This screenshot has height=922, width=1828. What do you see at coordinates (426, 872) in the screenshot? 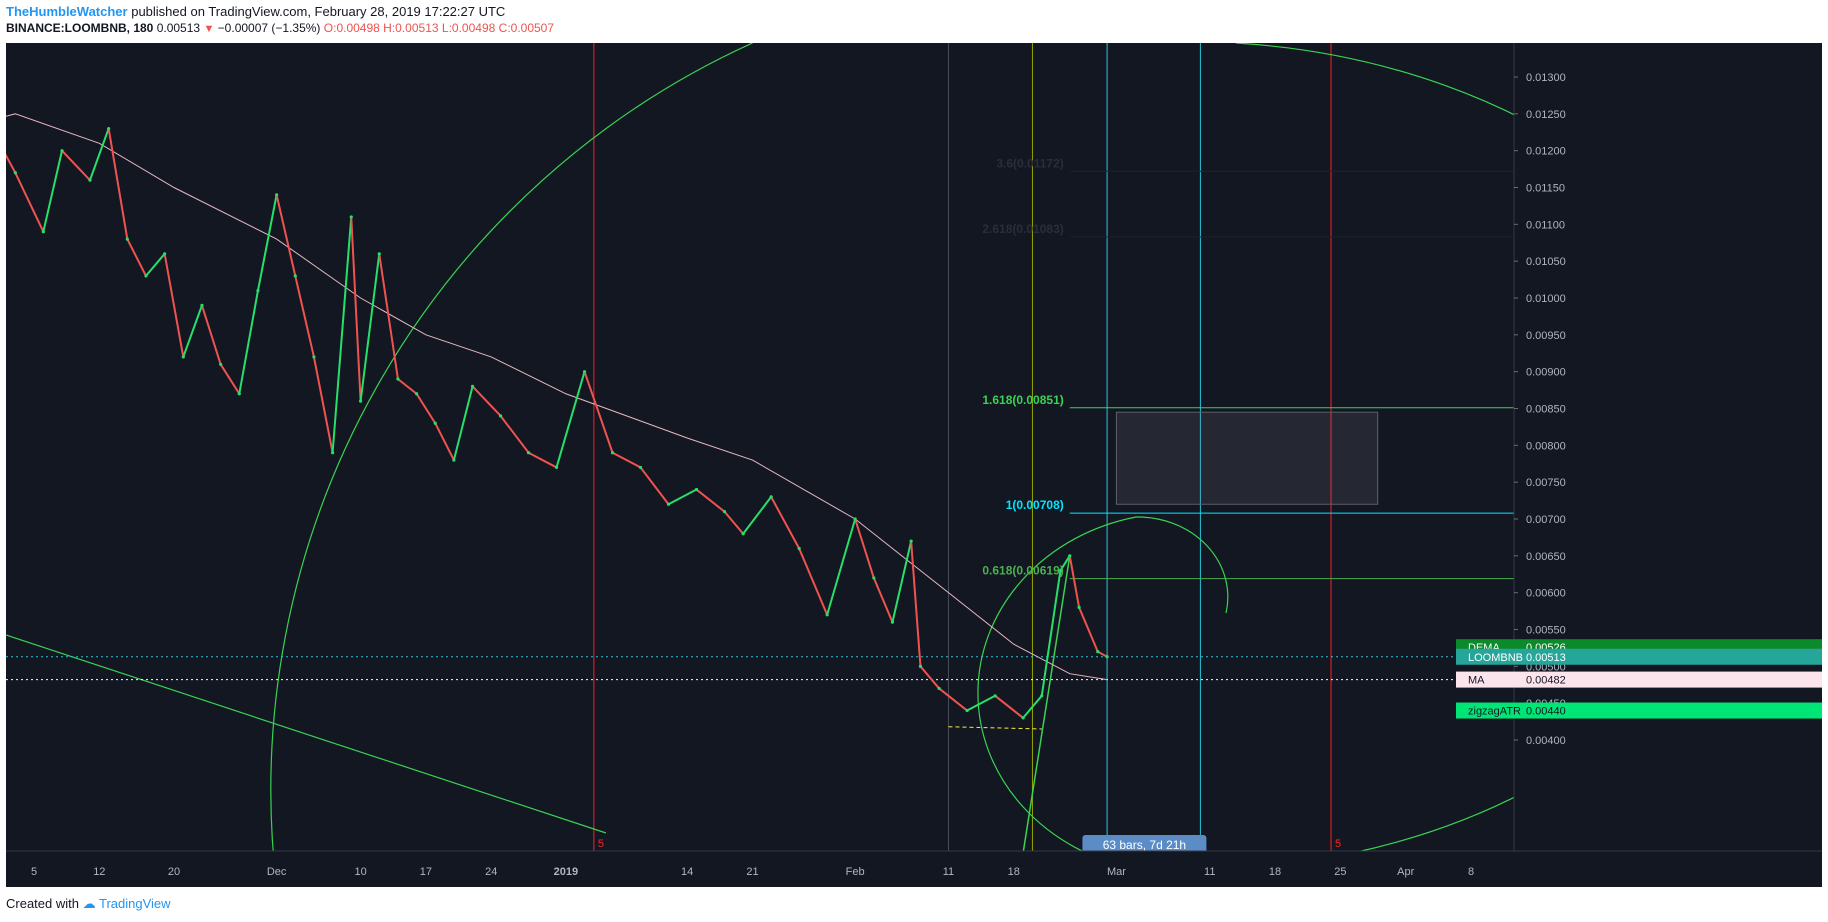
I see `x-tick-label-5: 17` at bounding box center [426, 872].